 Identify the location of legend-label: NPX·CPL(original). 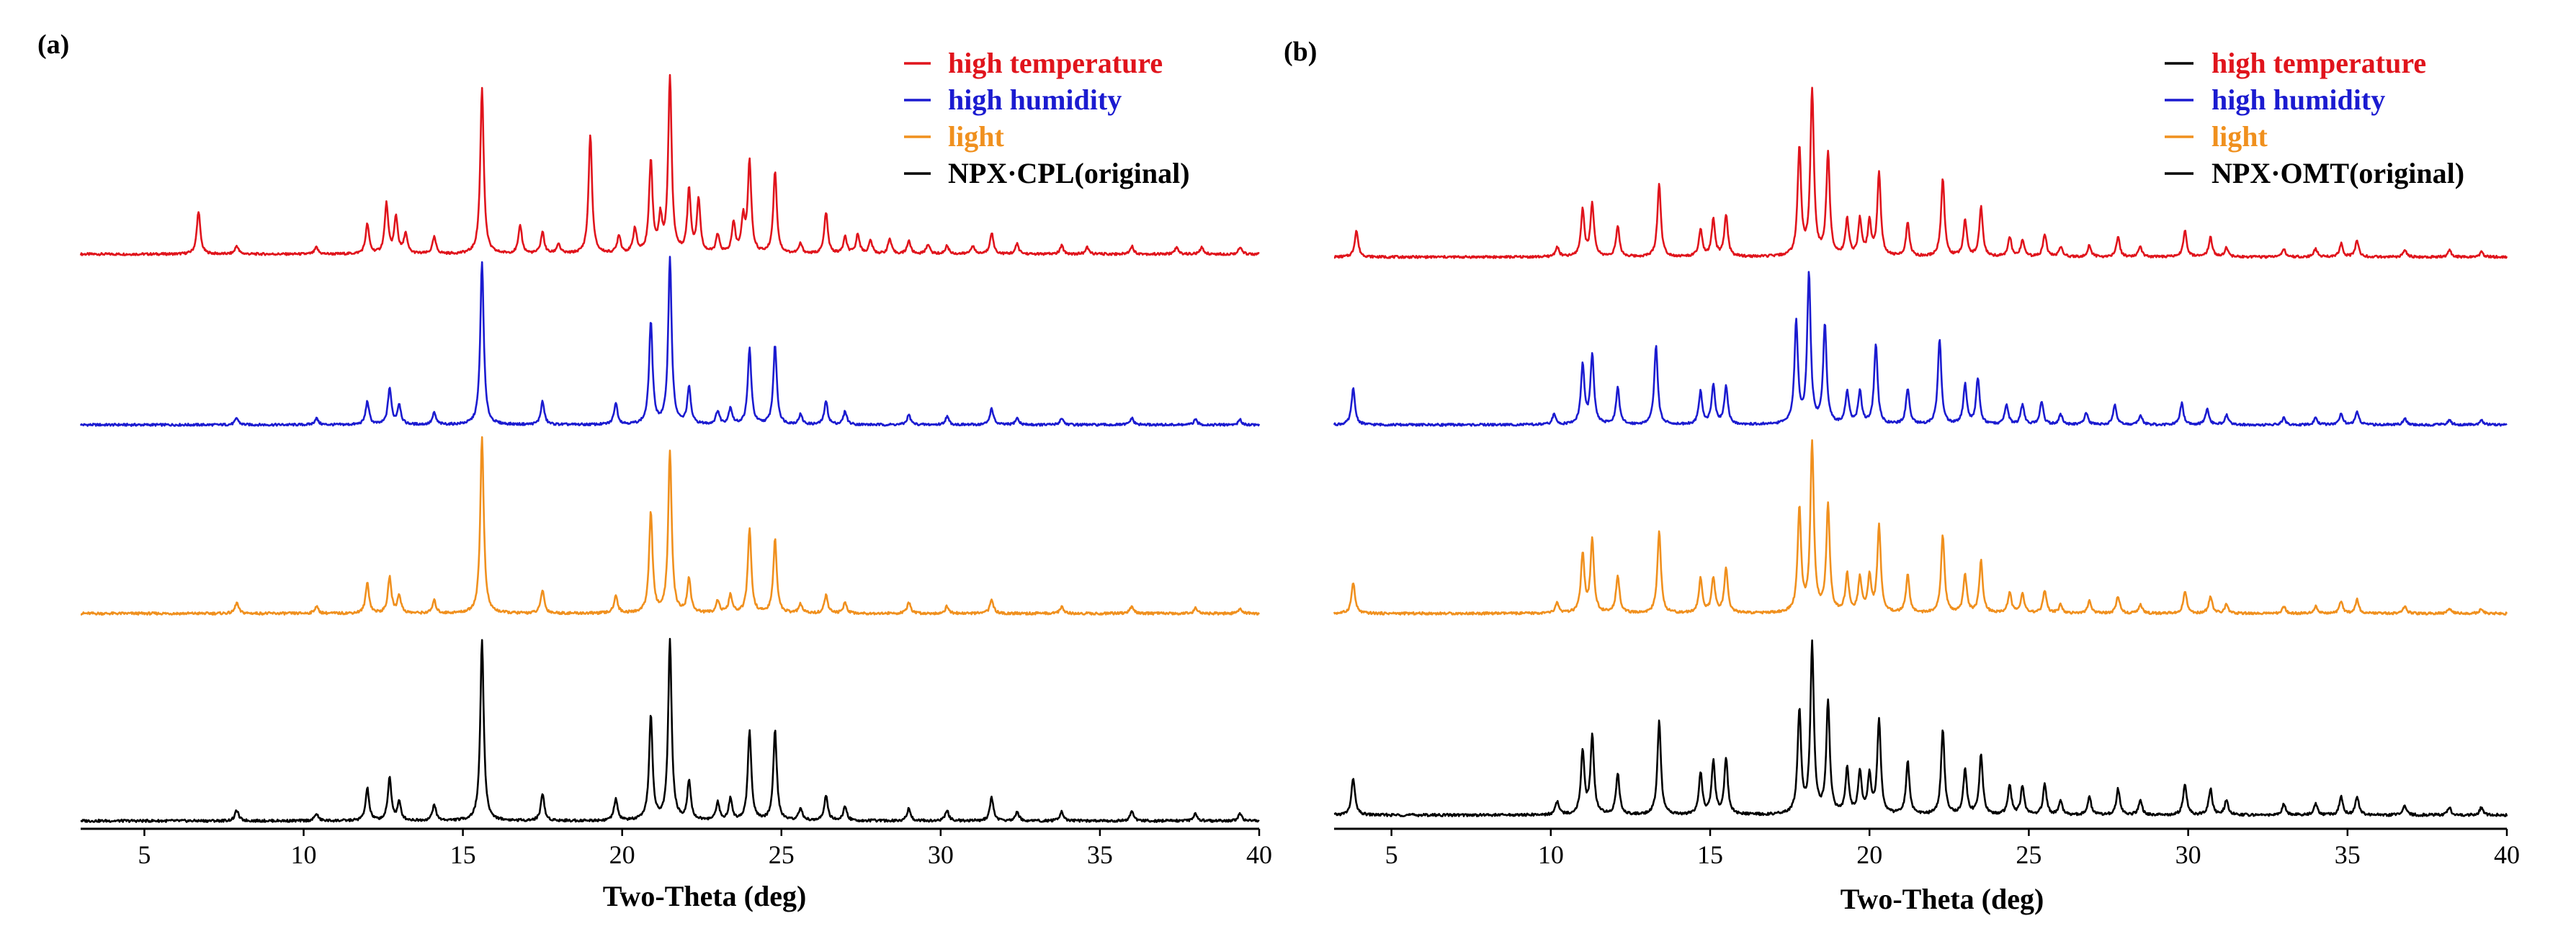
(1069, 173).